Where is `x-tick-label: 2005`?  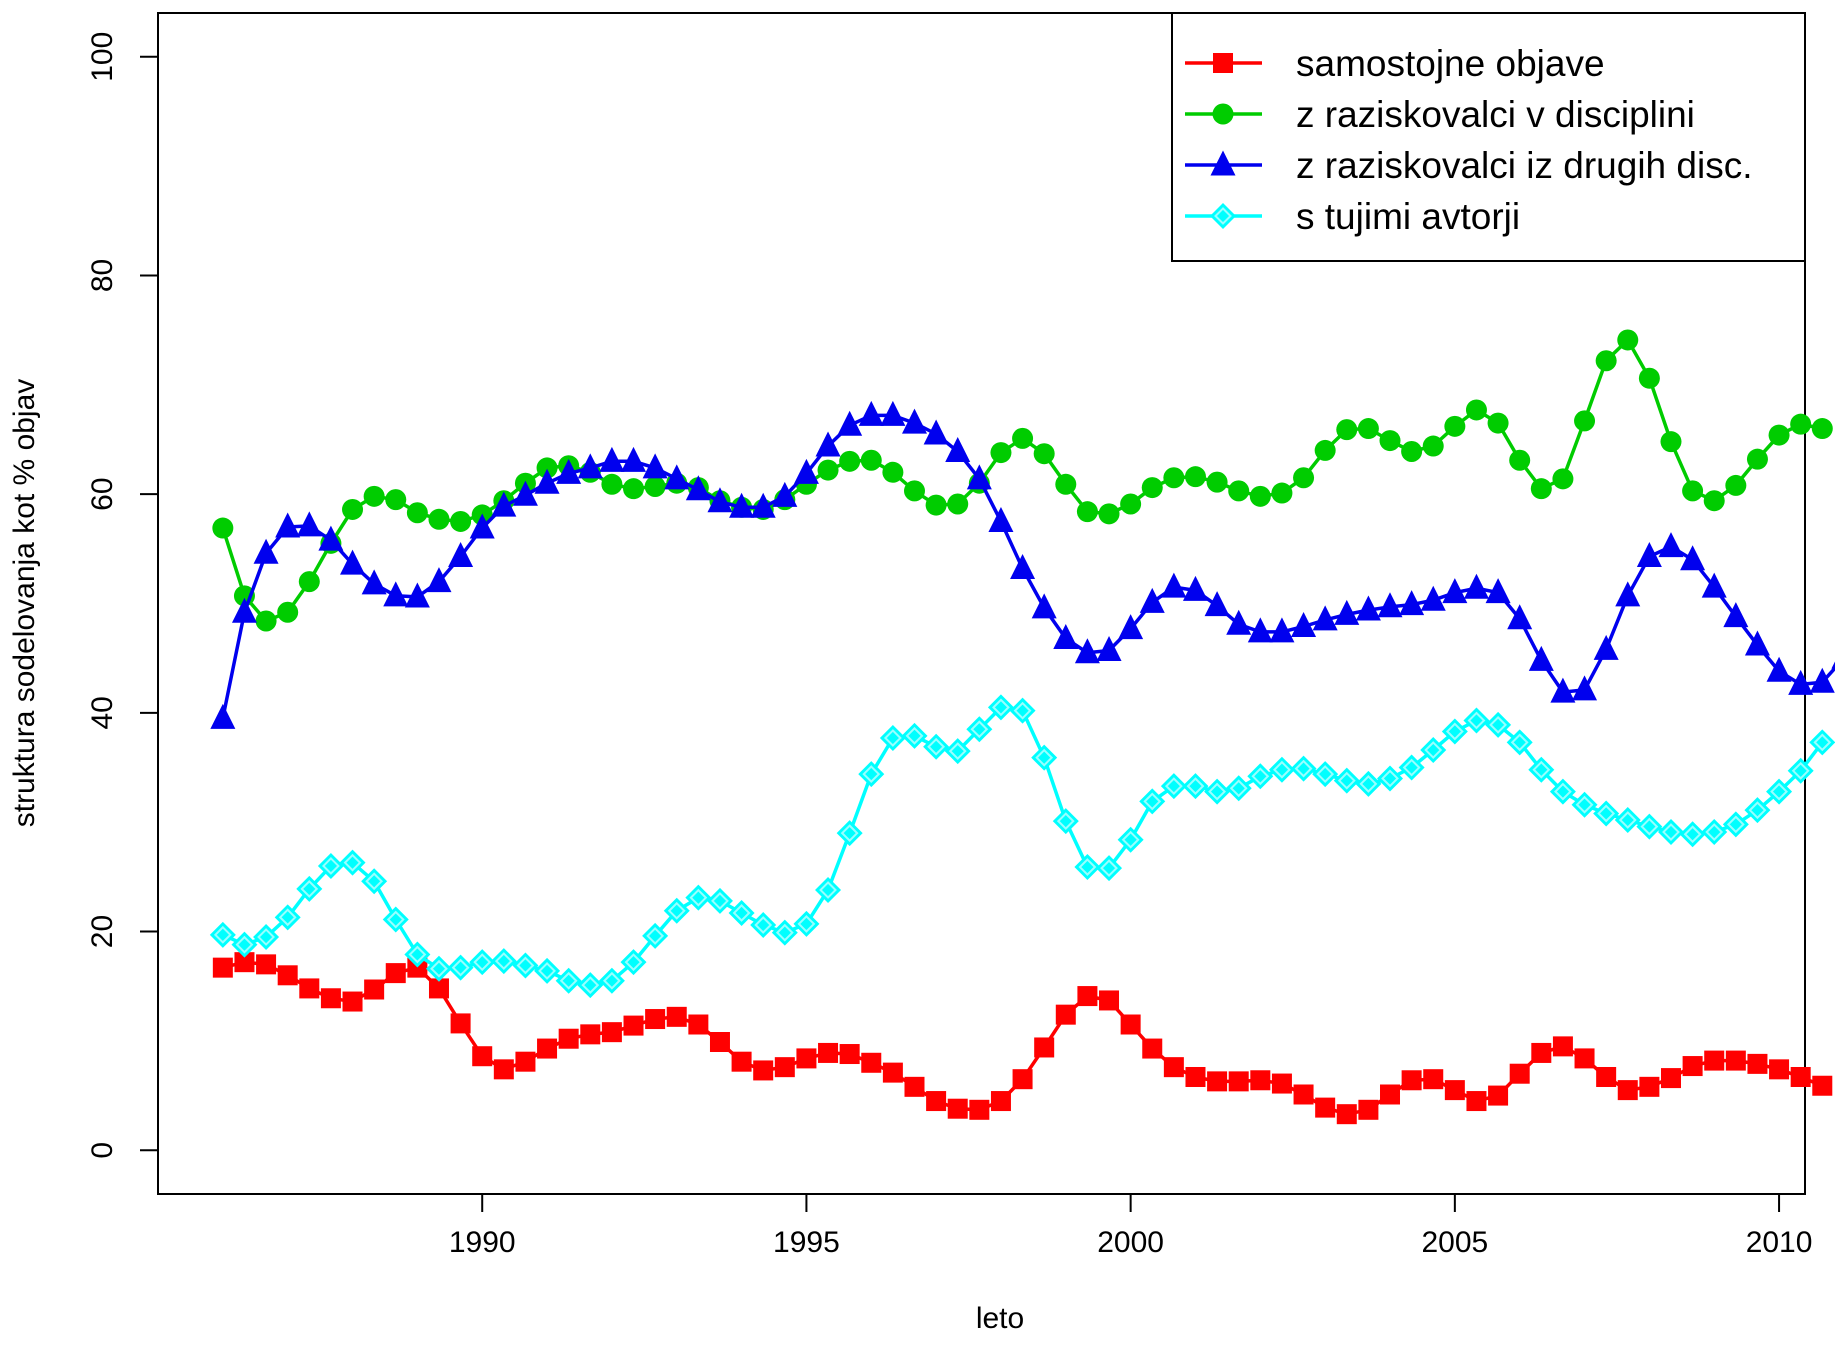 x-tick-label: 2005 is located at coordinates (1454, 1242).